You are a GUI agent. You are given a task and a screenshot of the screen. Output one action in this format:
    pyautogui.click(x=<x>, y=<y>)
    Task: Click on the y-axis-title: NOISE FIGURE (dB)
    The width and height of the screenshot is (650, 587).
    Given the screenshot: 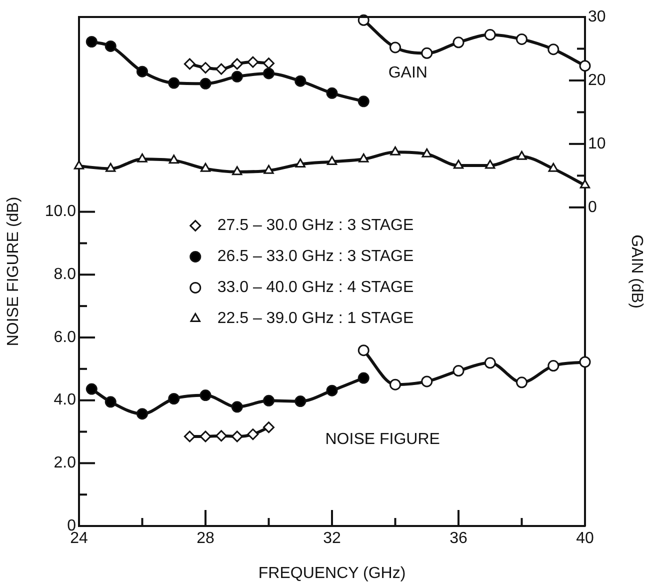 What is the action you would take?
    pyautogui.click(x=13, y=271)
    